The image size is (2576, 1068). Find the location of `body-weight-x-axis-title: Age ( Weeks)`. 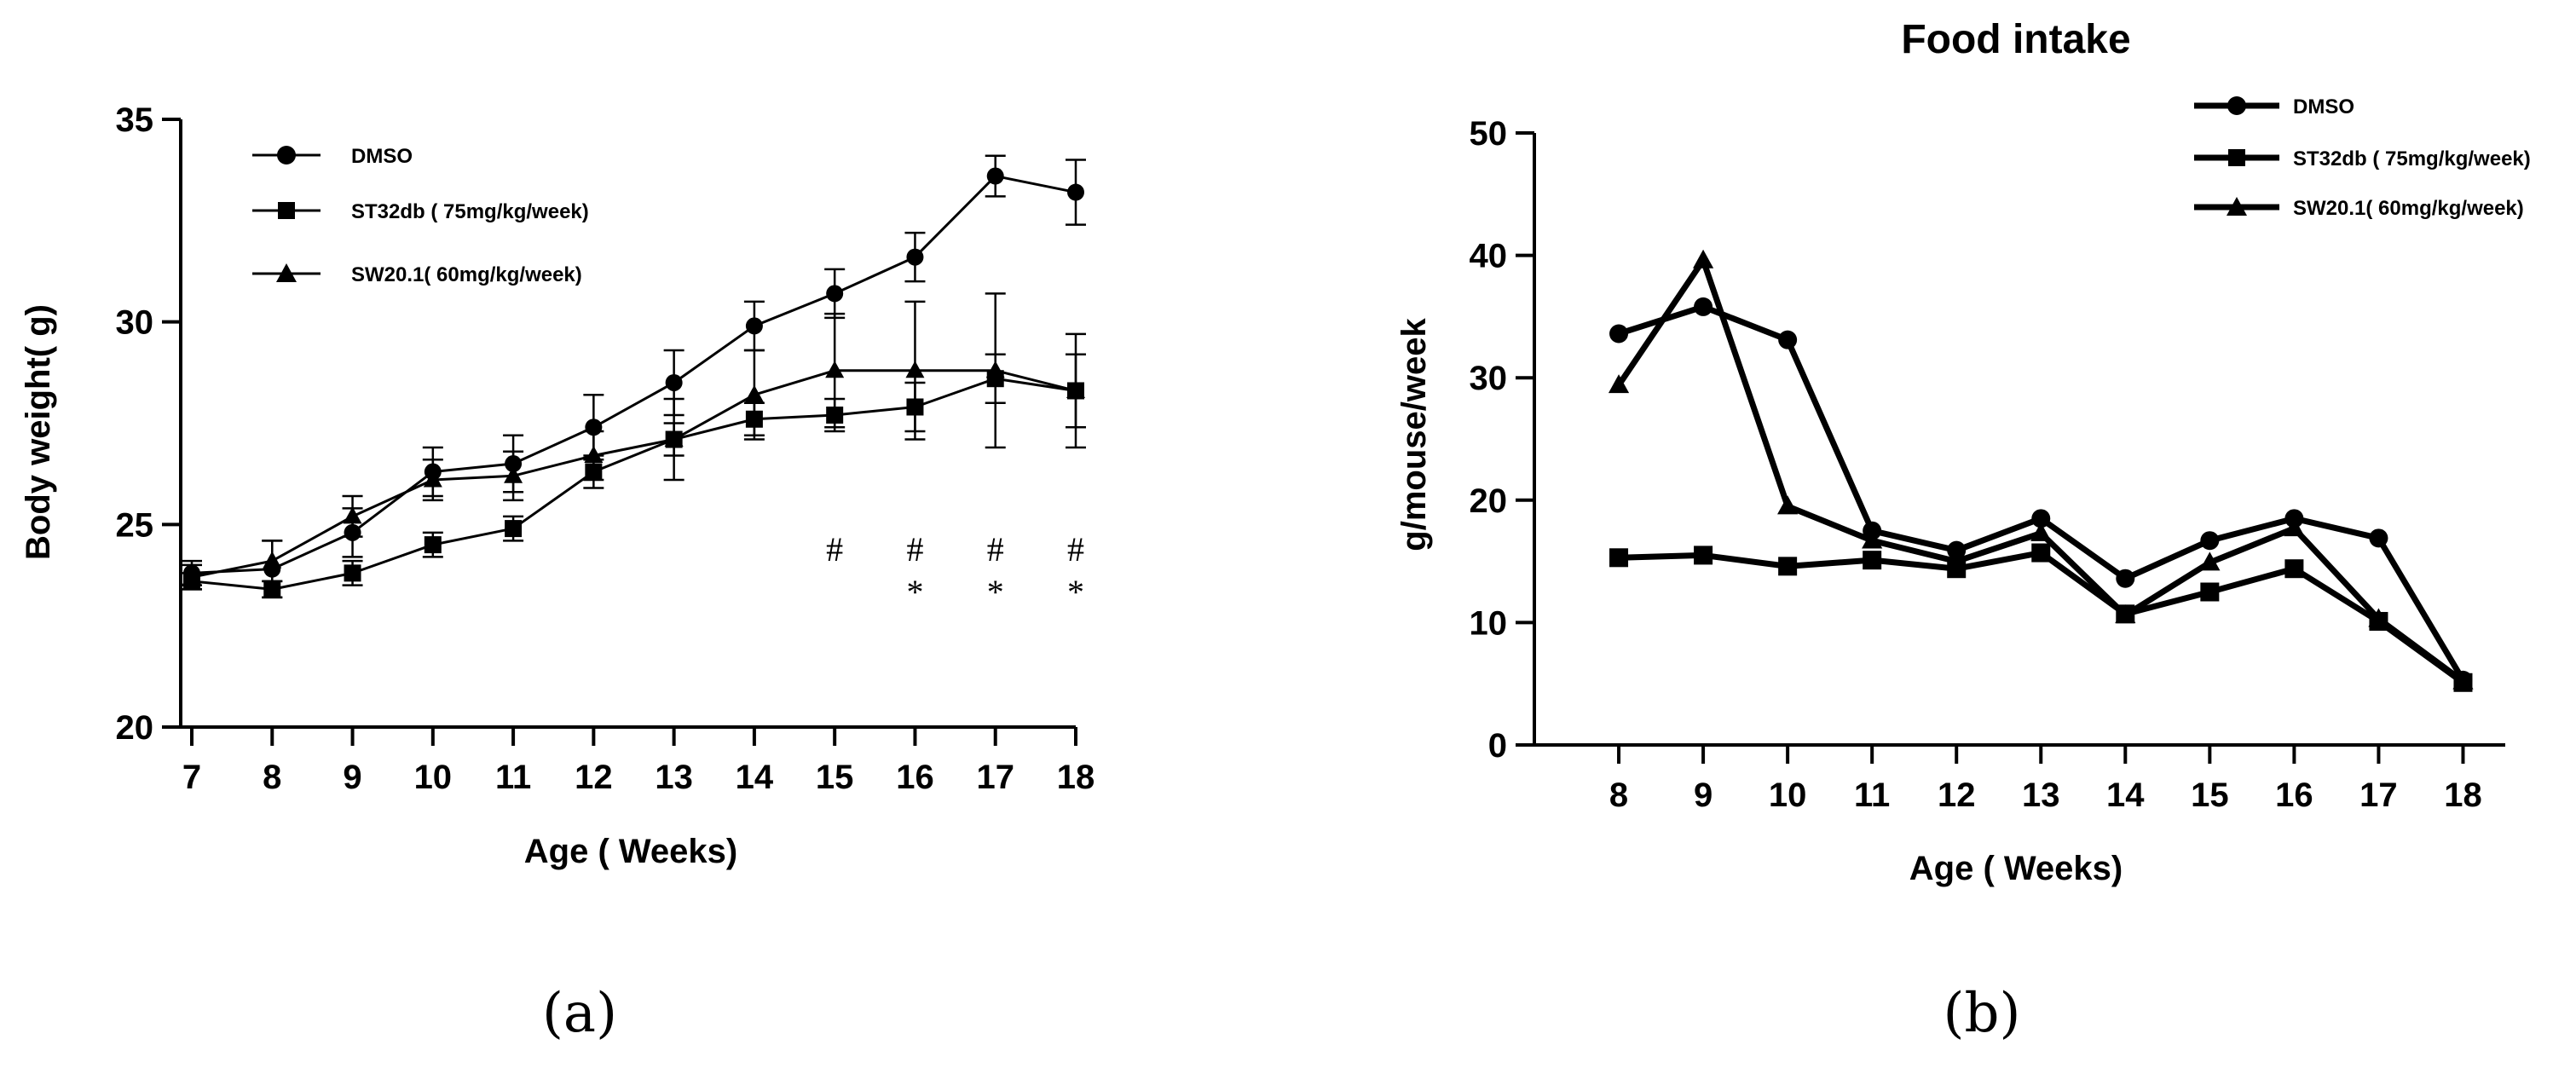

body-weight-x-axis-title: Age ( Weeks) is located at coordinates (630, 851).